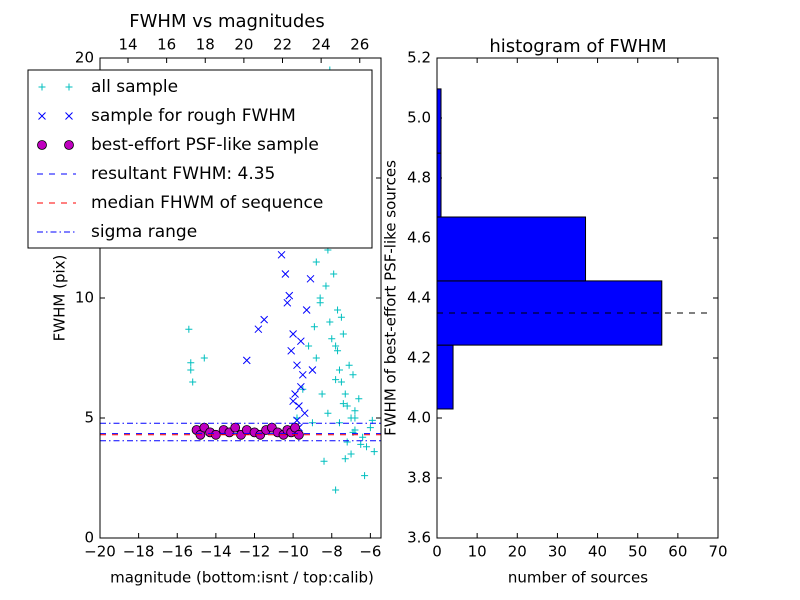  Describe the element at coordinates (205, 45) in the screenshot. I see `x2-tick-label: 18` at that location.